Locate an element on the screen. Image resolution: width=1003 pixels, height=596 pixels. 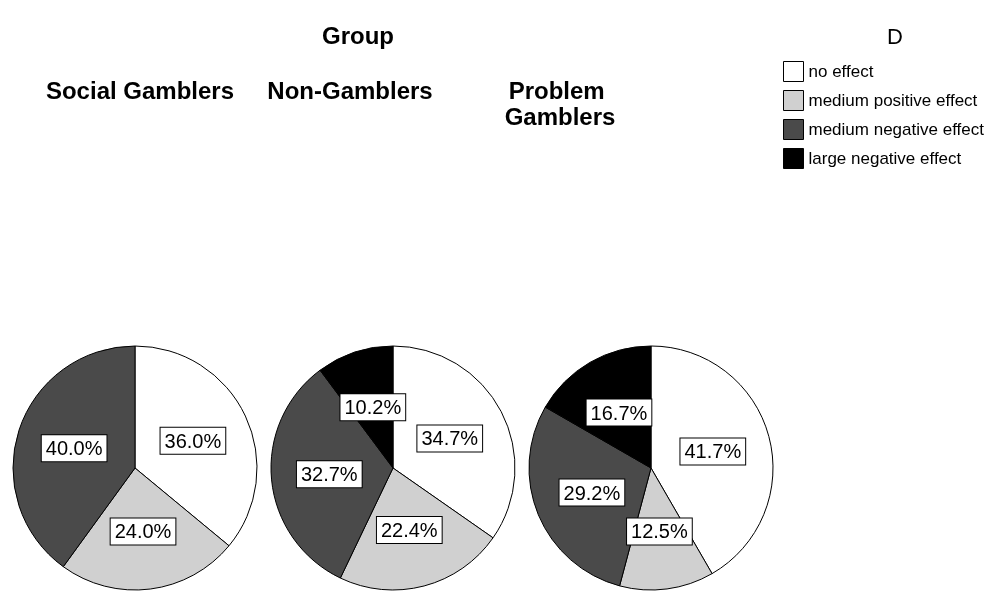
legend-label: no effect is located at coordinates (841, 71).